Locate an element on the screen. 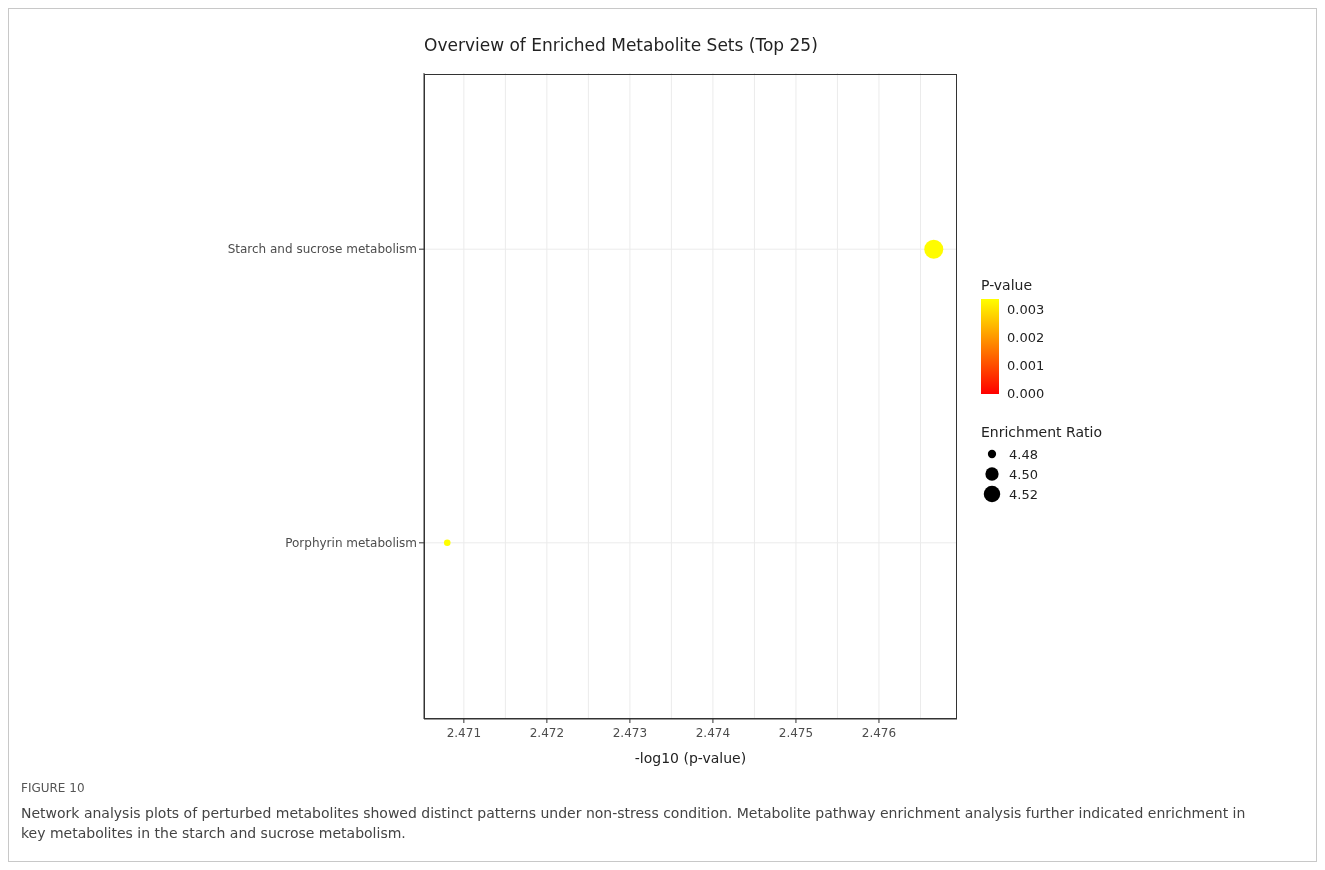 The image size is (1325, 870). y-tick-label: Porphyrin metabolism is located at coordinates (351, 543).